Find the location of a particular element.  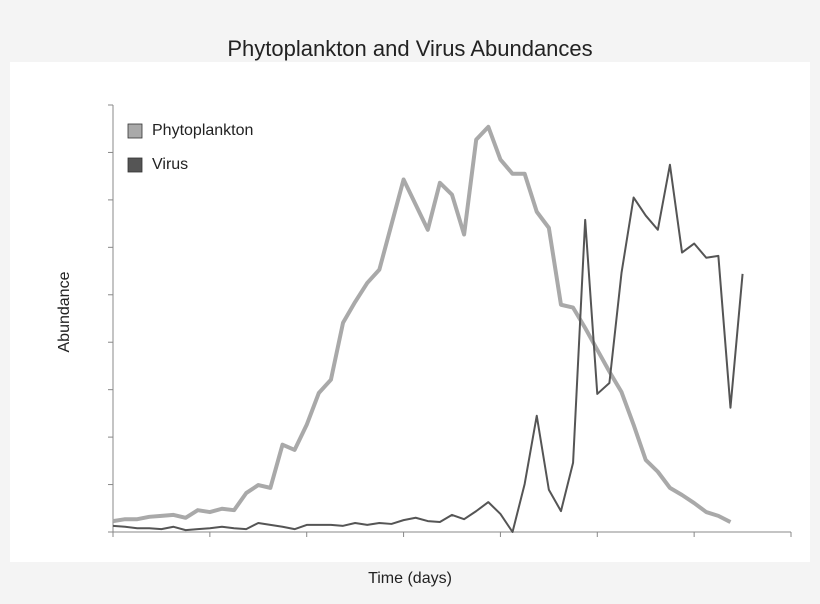

chart-title: Phytoplankton and Virus Abundances is located at coordinates (409, 48).